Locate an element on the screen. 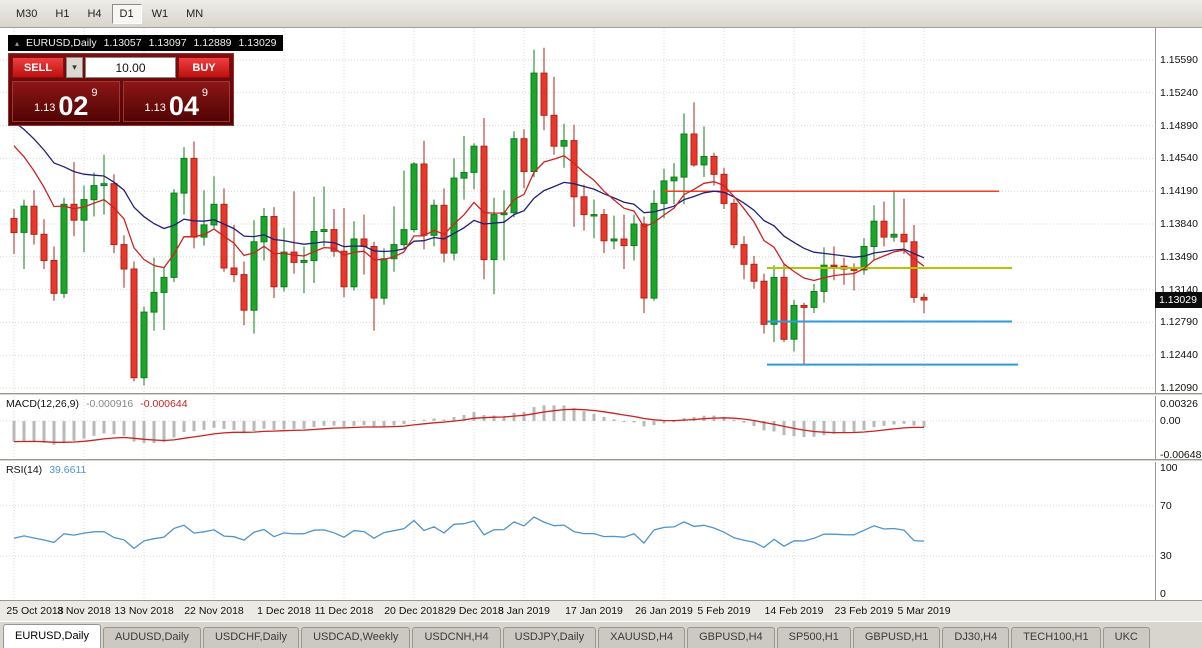 This screenshot has height=648, width=1202. rsi-scale: 100 70 30 0 is located at coordinates (1178, 531).